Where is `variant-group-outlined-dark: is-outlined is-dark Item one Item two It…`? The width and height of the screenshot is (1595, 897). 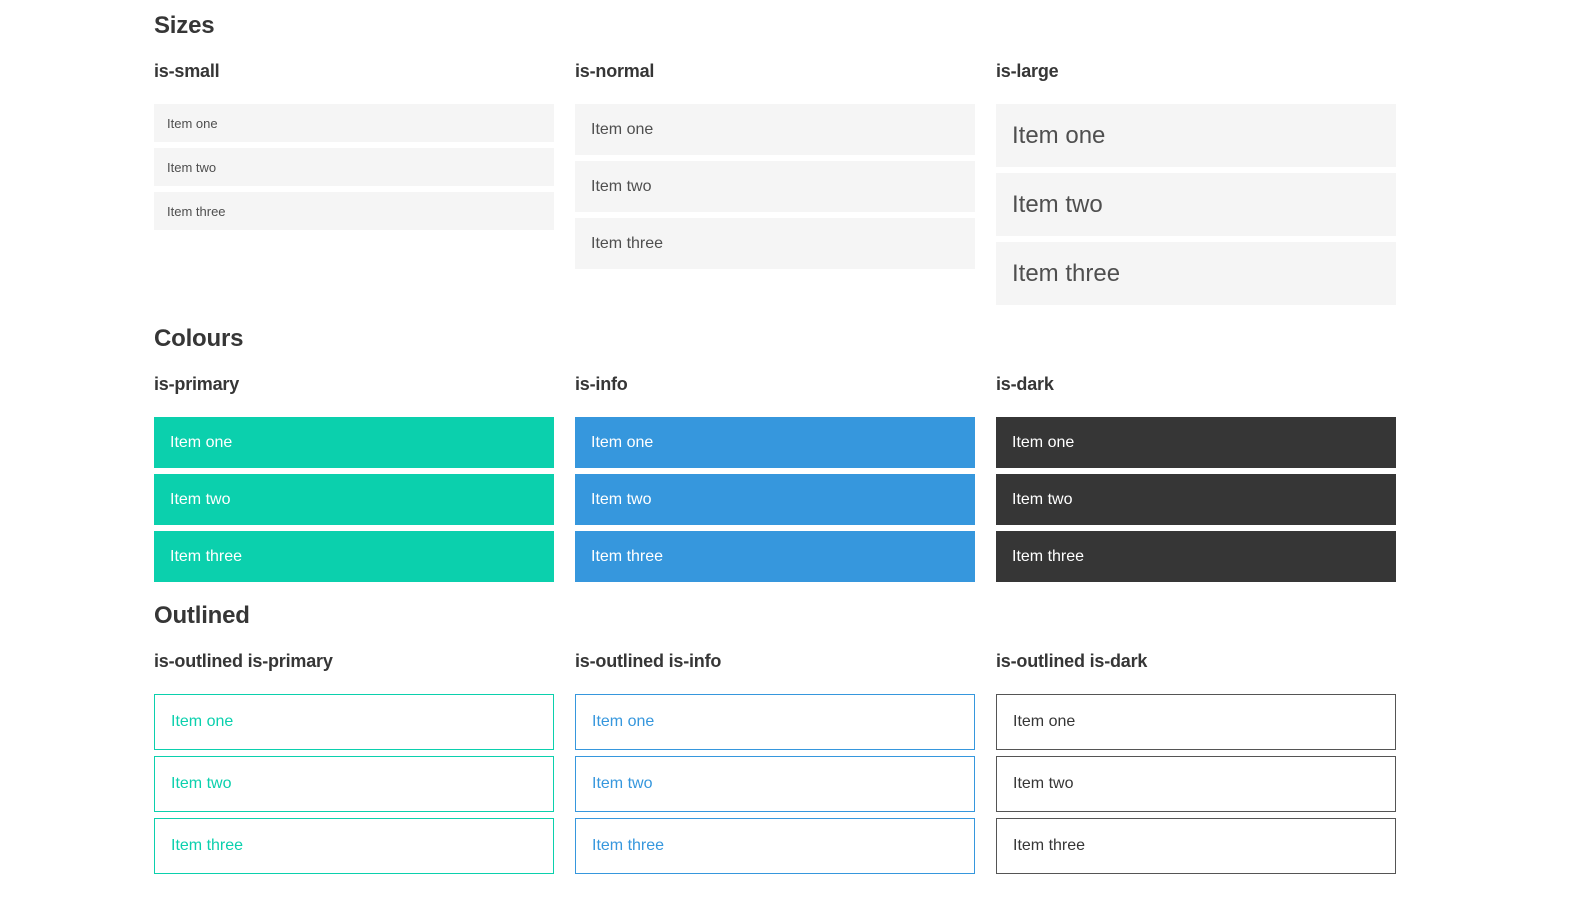
variant-group-outlined-dark: is-outlined is-dark Item one Item two It… is located at coordinates (1196, 763).